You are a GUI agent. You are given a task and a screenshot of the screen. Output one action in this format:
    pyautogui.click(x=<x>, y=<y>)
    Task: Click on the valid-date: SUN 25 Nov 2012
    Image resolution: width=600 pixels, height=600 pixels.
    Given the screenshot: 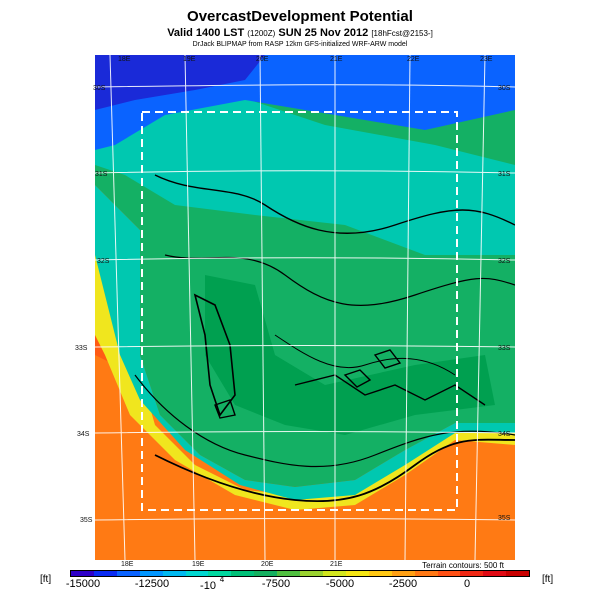 What is the action you would take?
    pyautogui.click(x=323, y=33)
    